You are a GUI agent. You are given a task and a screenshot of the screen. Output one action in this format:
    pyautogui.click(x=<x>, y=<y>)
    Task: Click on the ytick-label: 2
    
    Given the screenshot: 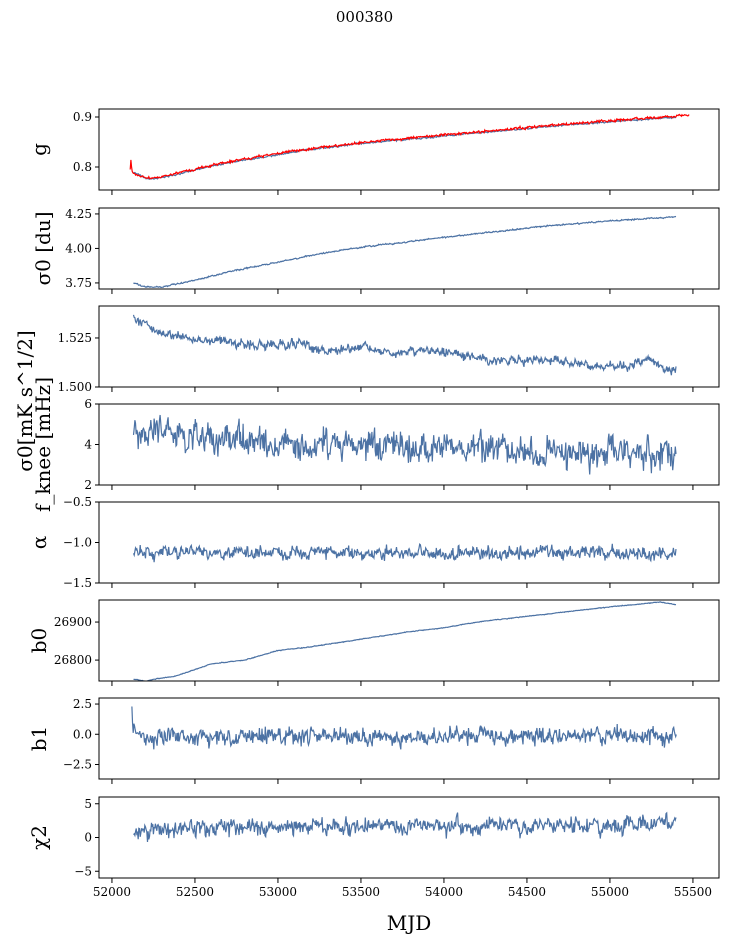 What is the action you would take?
    pyautogui.click(x=88, y=485)
    